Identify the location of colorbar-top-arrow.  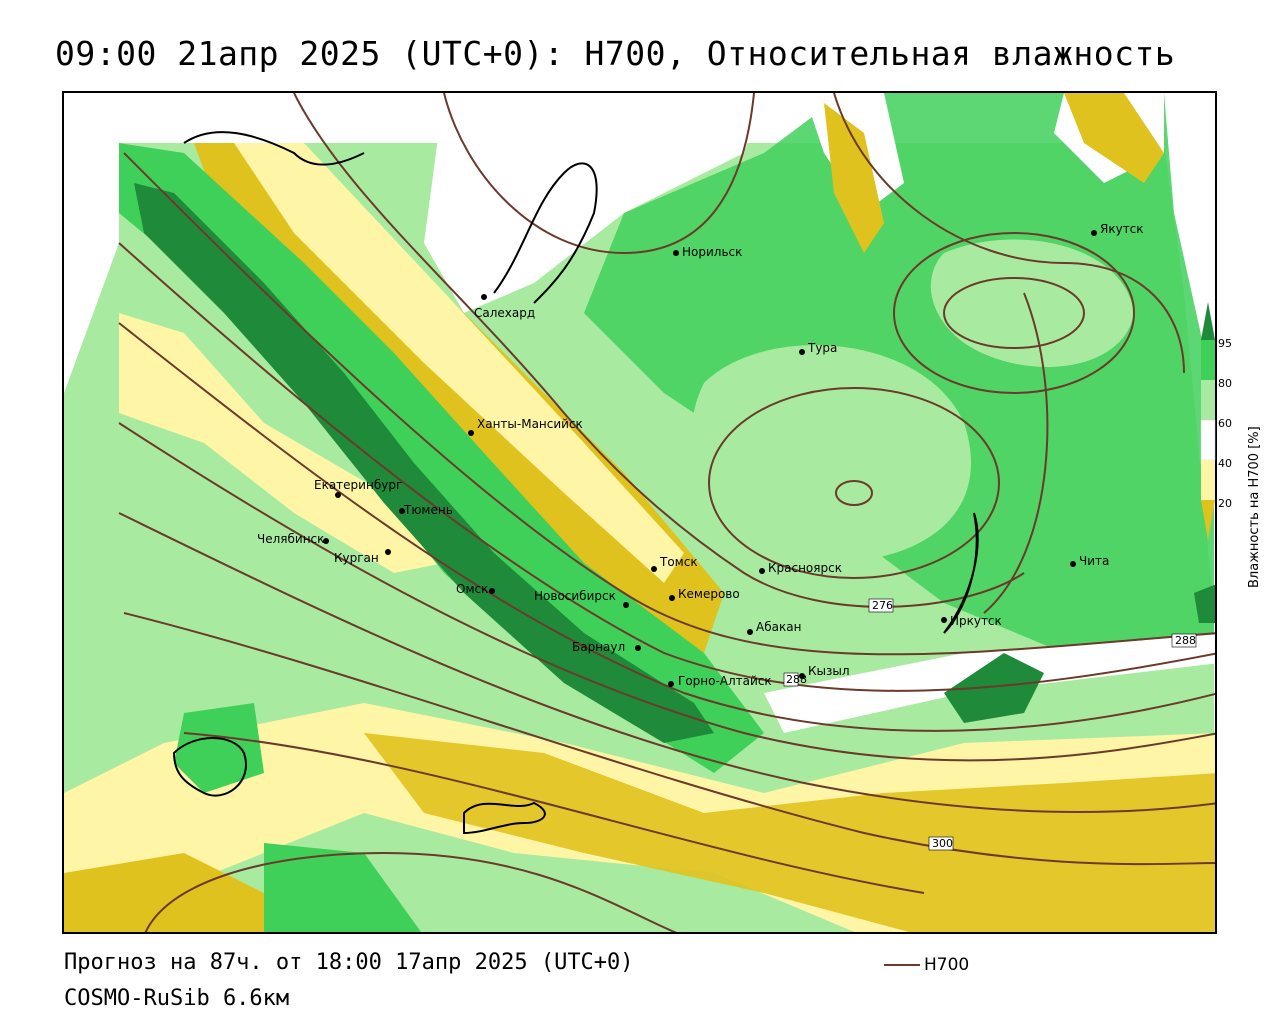
(1208, 321).